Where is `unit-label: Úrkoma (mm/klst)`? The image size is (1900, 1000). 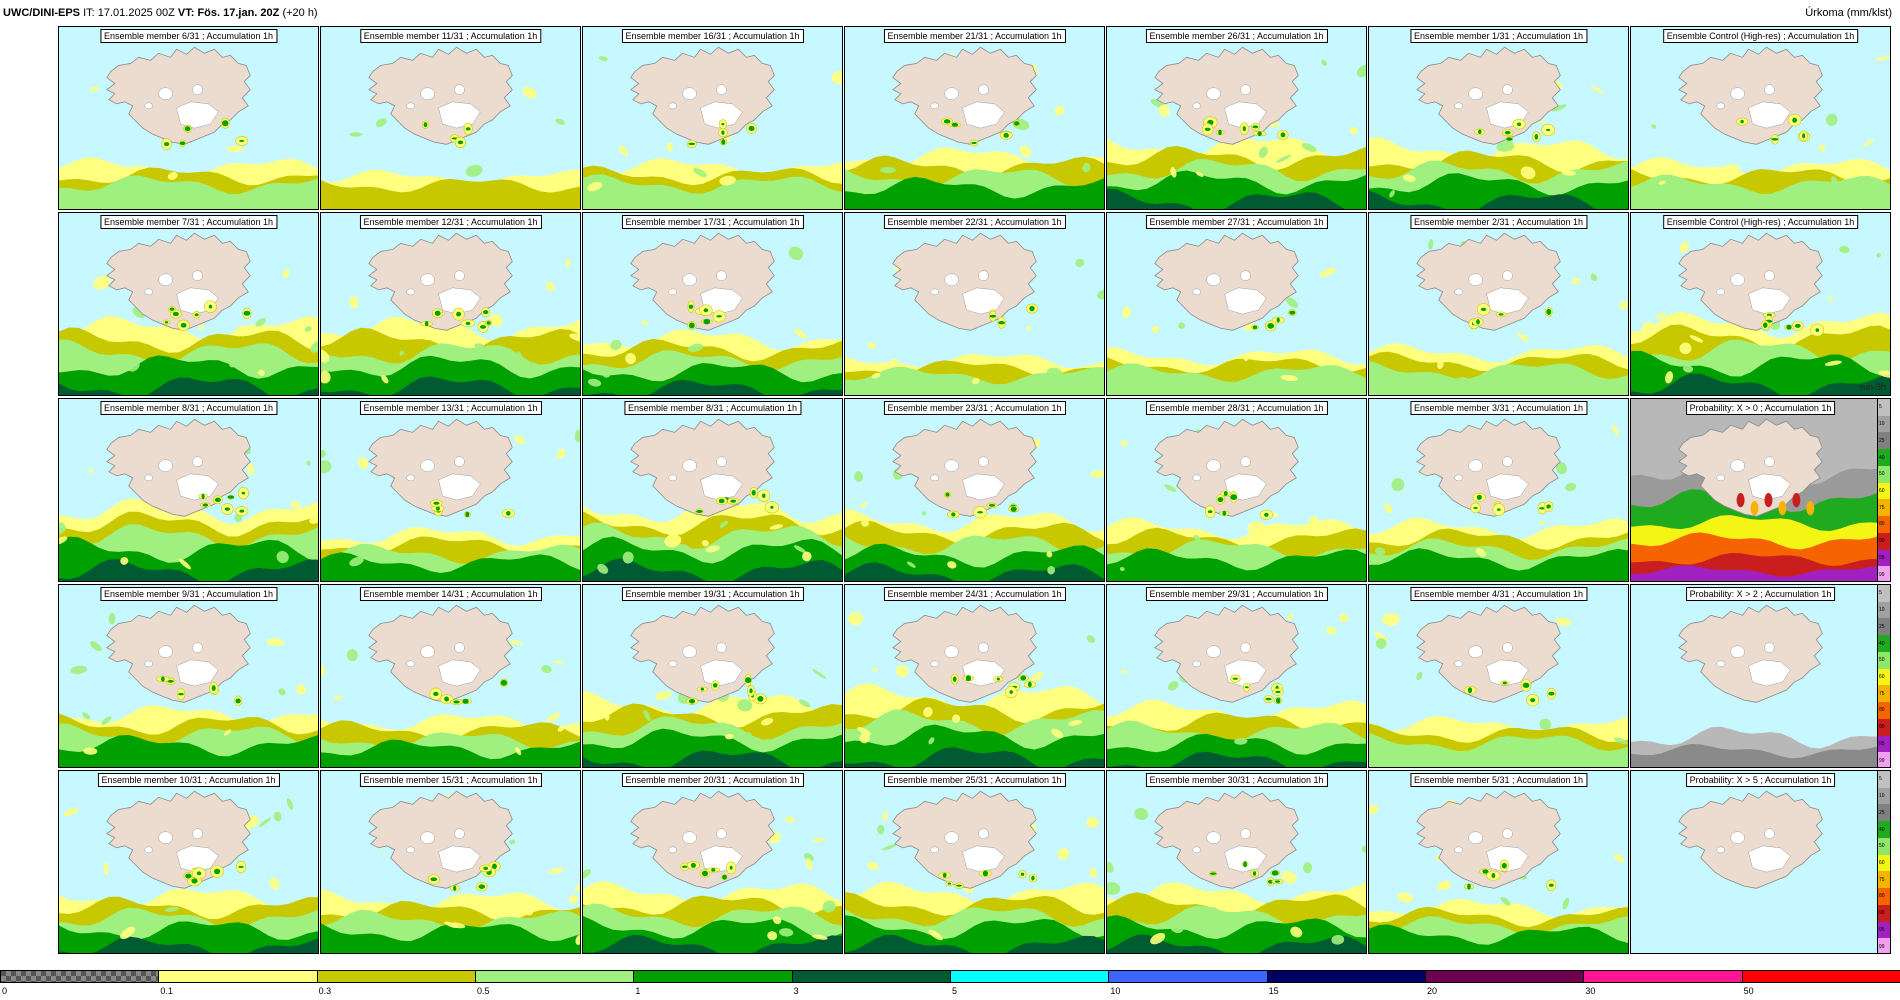 unit-label: Úrkoma (mm/klst) is located at coordinates (1848, 13).